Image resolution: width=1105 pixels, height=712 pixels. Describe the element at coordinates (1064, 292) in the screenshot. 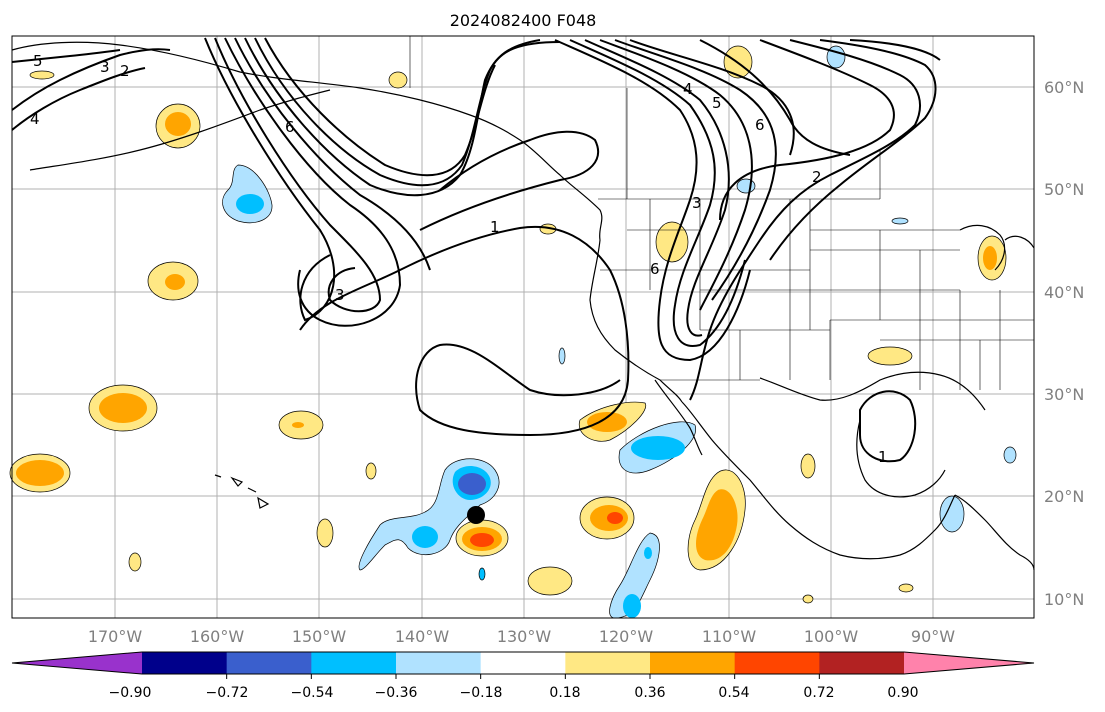

I see `lat-label: 40°N` at that location.